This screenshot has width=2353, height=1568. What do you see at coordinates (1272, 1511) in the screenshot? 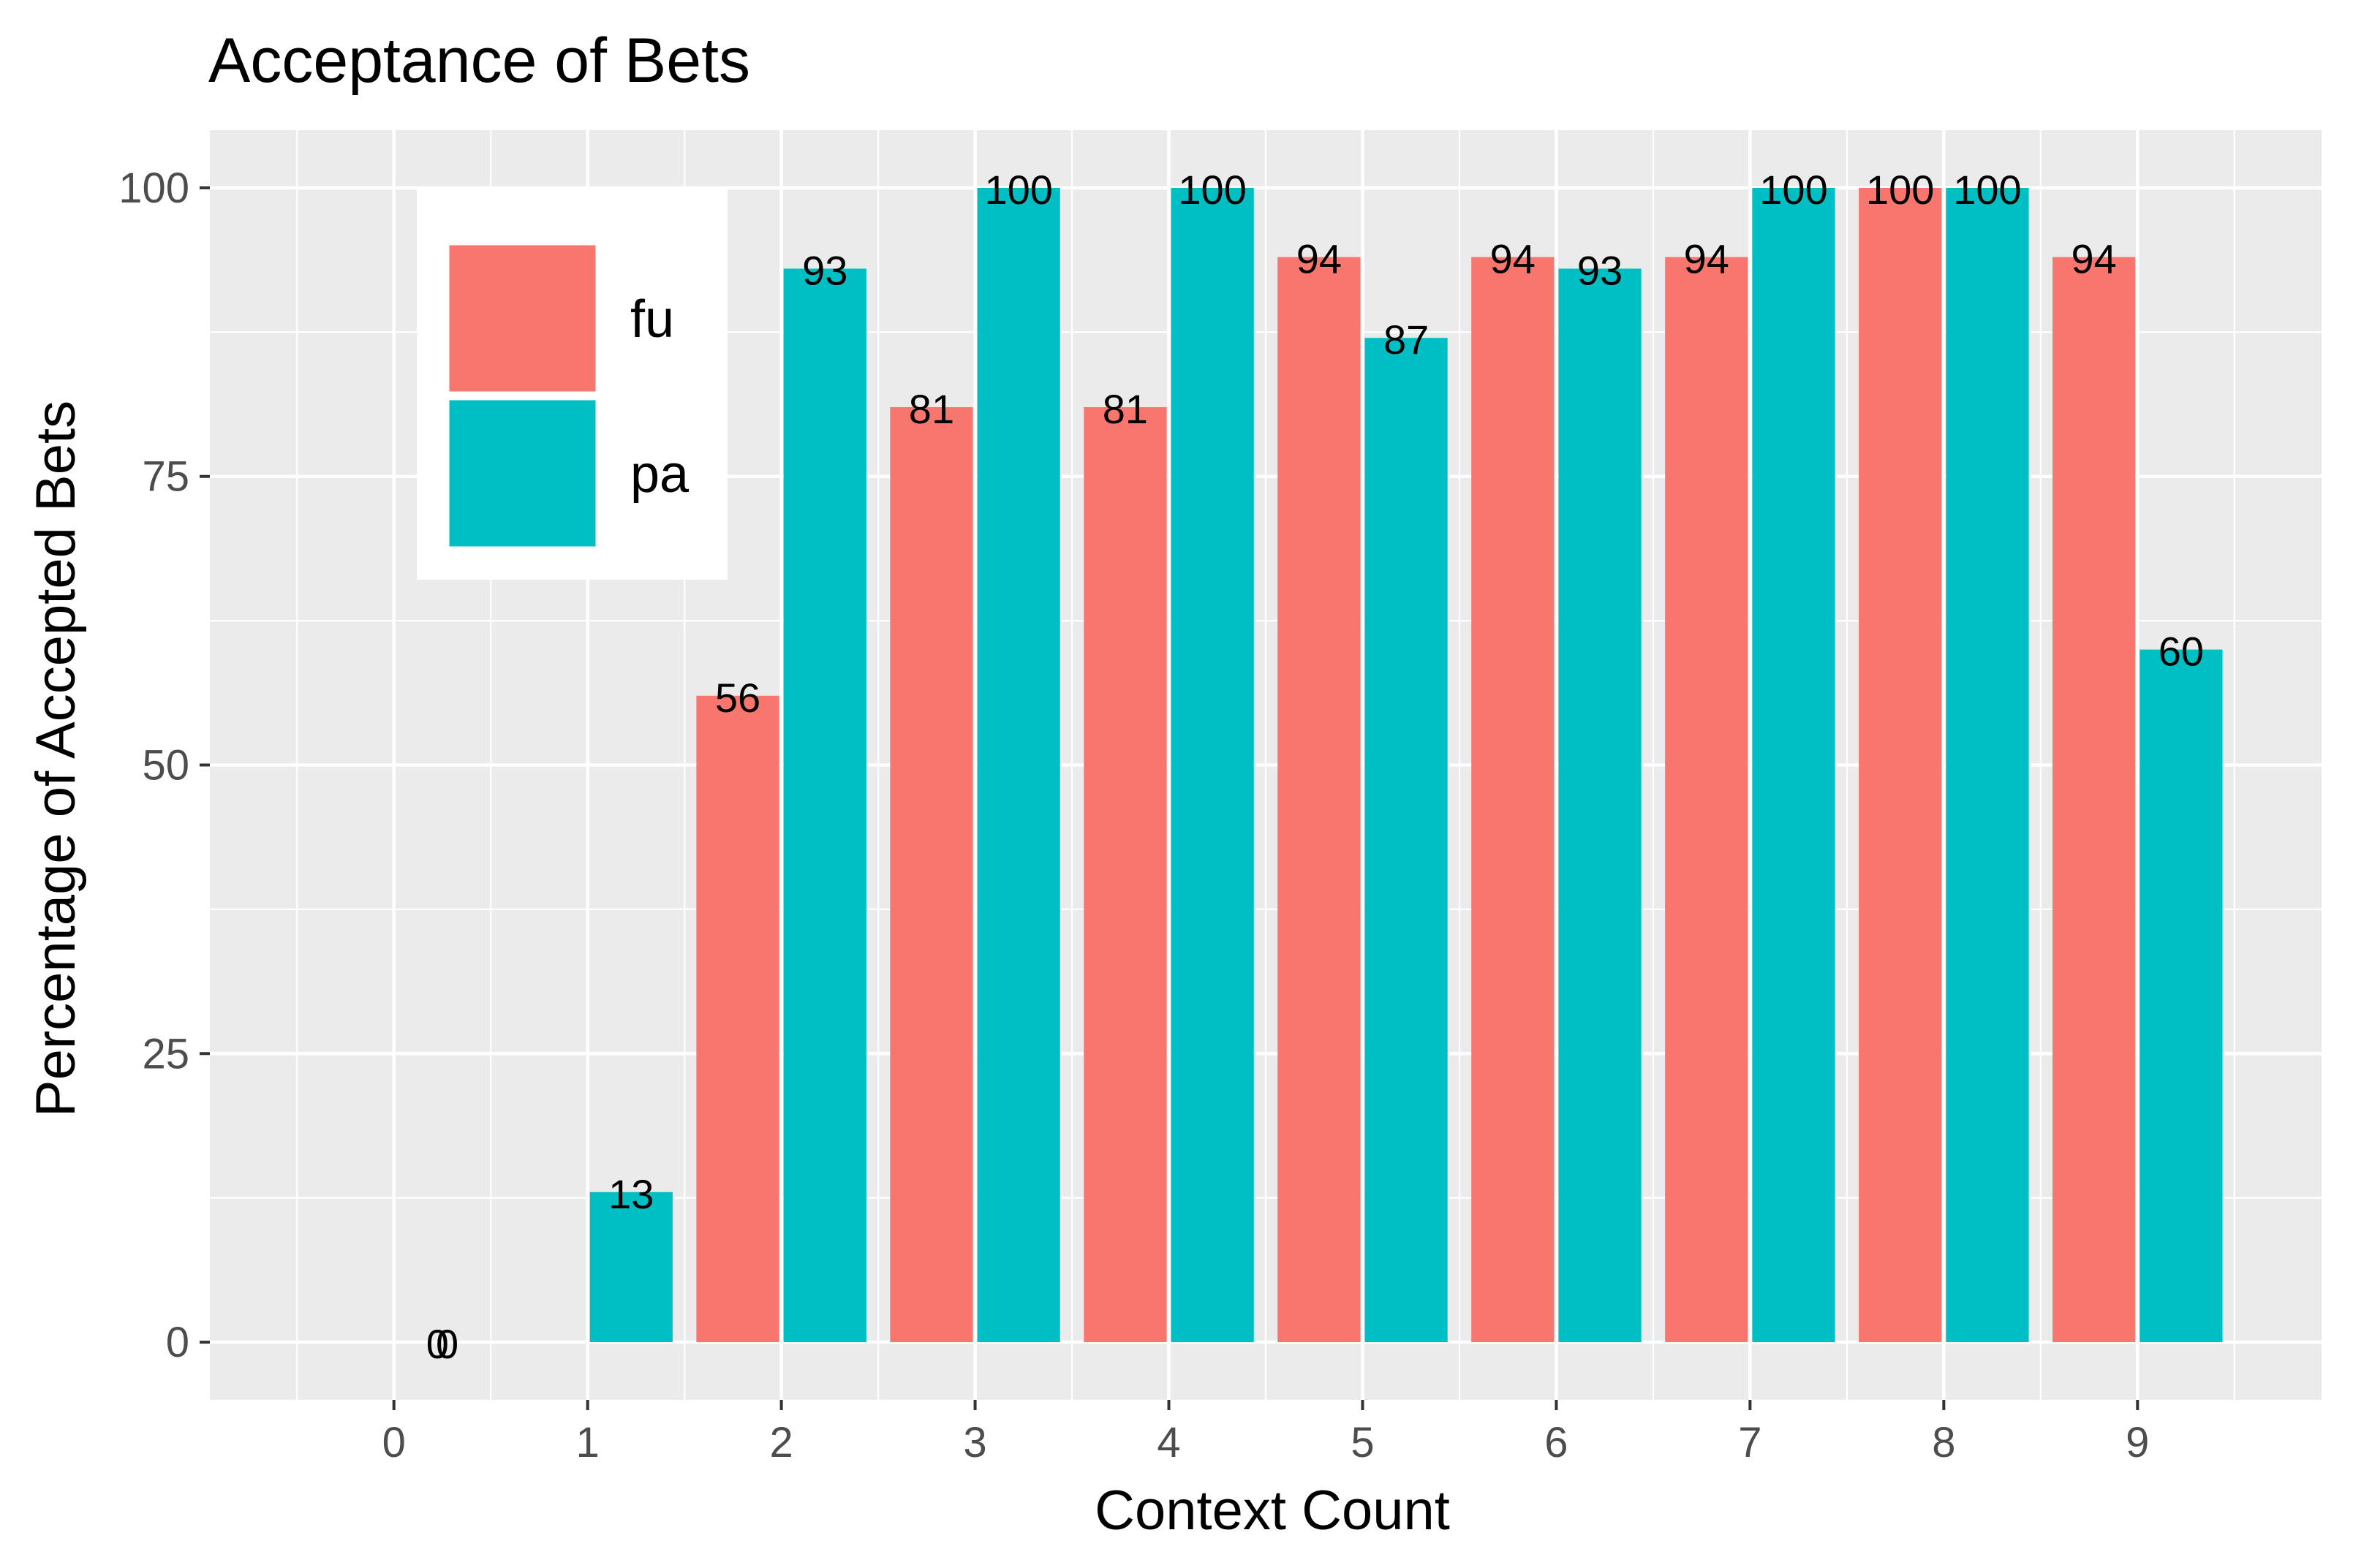
I see `x-axis-title: Context Count` at bounding box center [1272, 1511].